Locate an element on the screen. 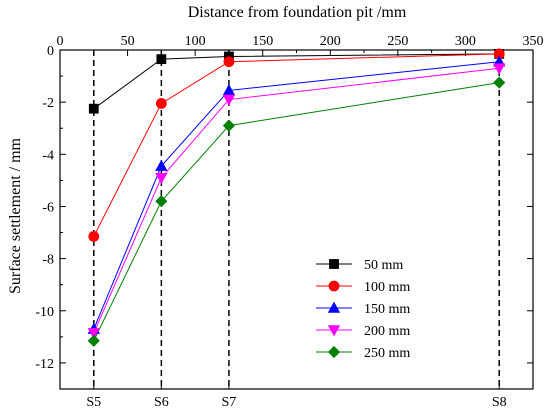  x-tick-label: 250 is located at coordinates (397, 41).